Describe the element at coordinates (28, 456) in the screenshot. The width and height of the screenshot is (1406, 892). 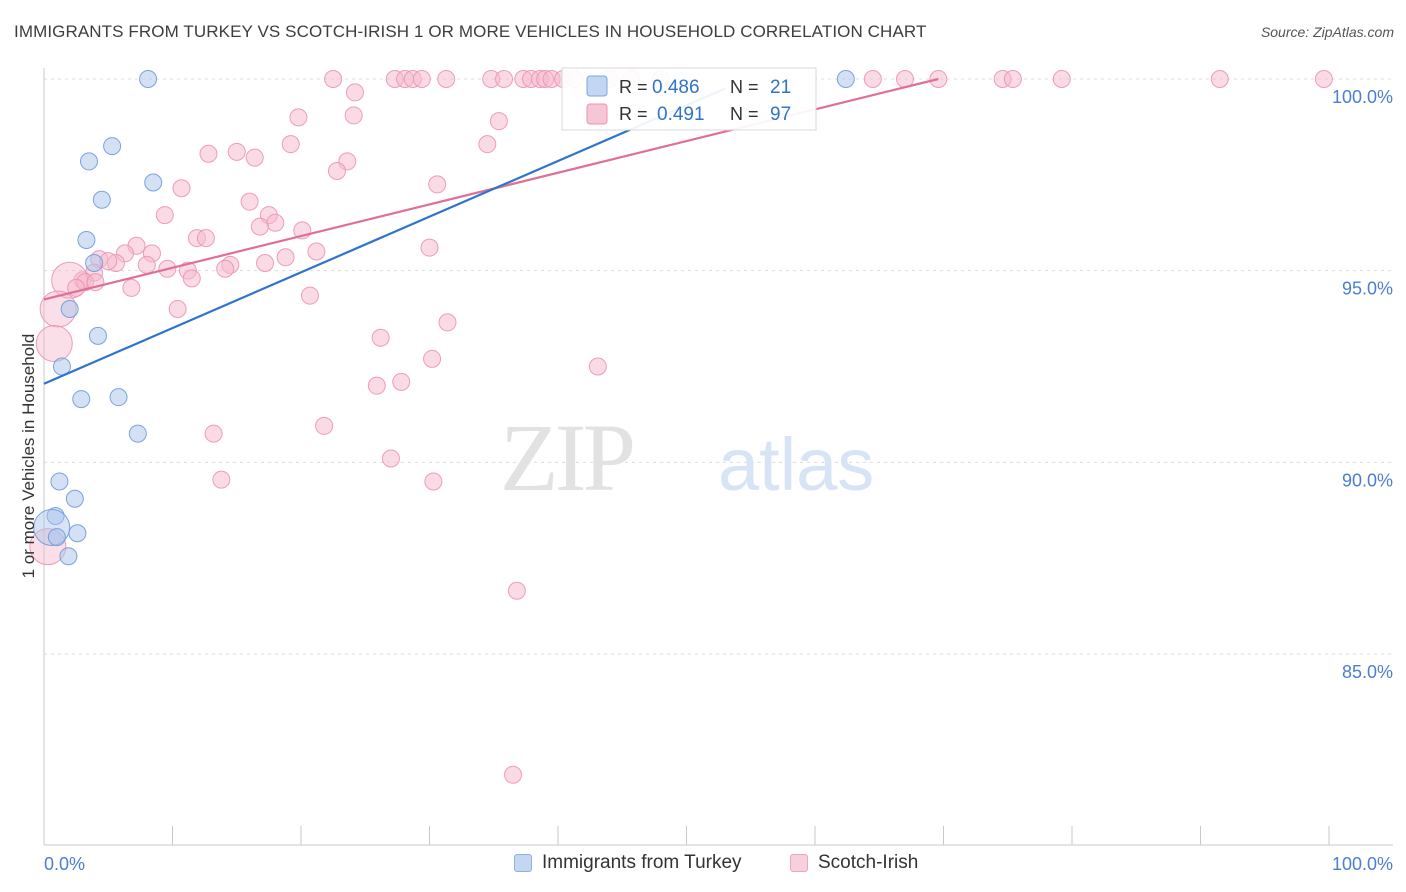
I see `y-axis-label: 1 or more Vehicles in Household` at that location.